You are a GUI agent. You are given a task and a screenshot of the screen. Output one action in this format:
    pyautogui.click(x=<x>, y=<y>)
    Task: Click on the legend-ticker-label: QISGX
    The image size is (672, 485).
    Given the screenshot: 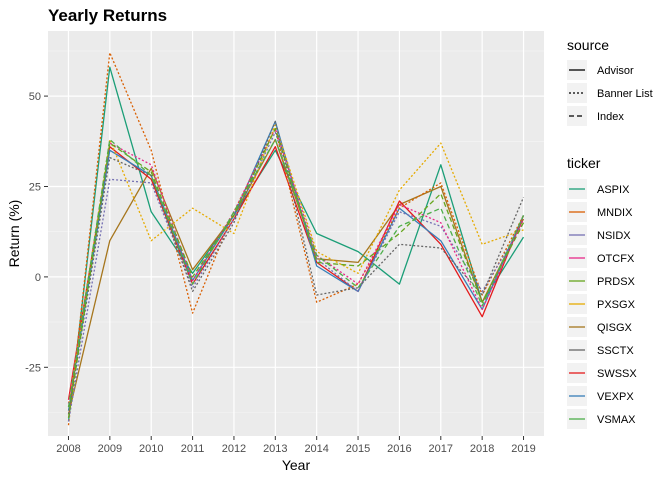 What is the action you would take?
    pyautogui.click(x=615, y=328)
    